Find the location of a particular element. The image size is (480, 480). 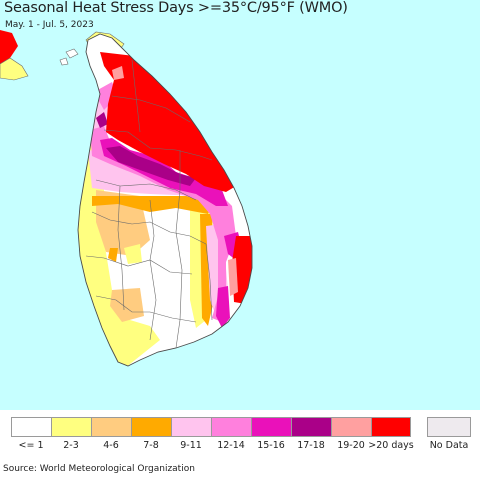

legend-label: No Data is located at coordinates (449, 445).